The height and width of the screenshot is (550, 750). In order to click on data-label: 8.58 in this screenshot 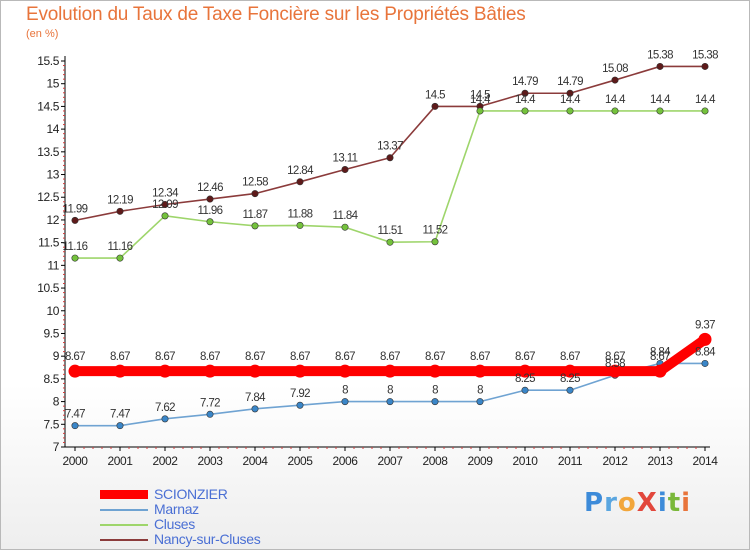, I will do `click(615, 364)`.